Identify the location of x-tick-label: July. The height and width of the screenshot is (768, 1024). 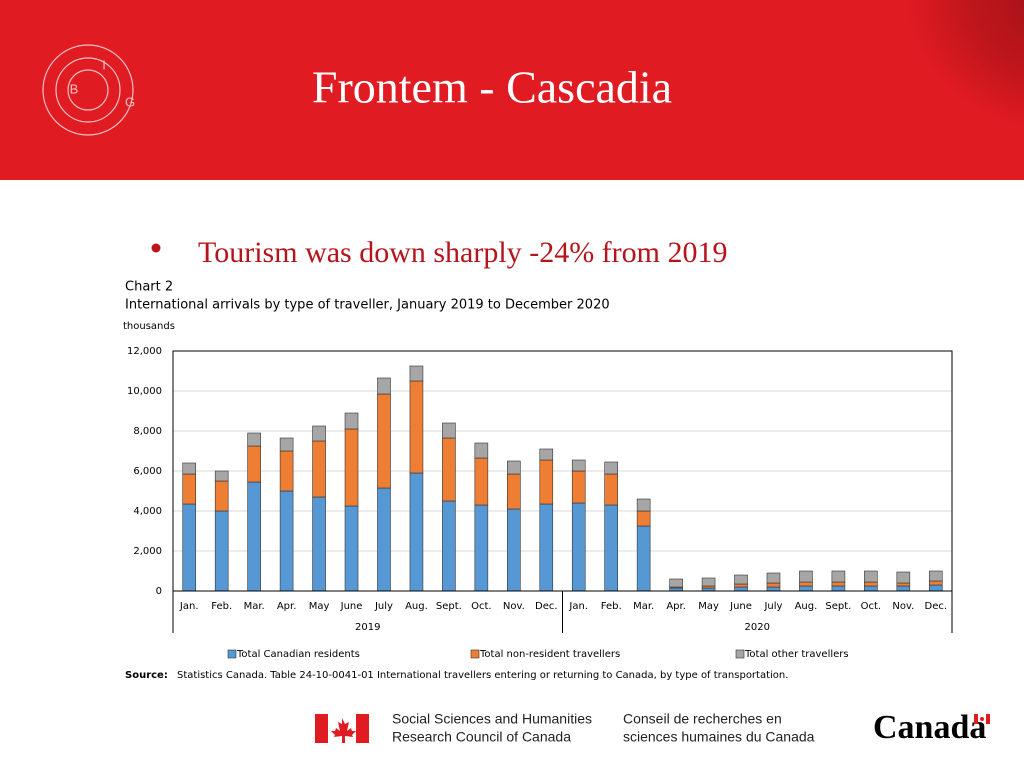
(383, 606).